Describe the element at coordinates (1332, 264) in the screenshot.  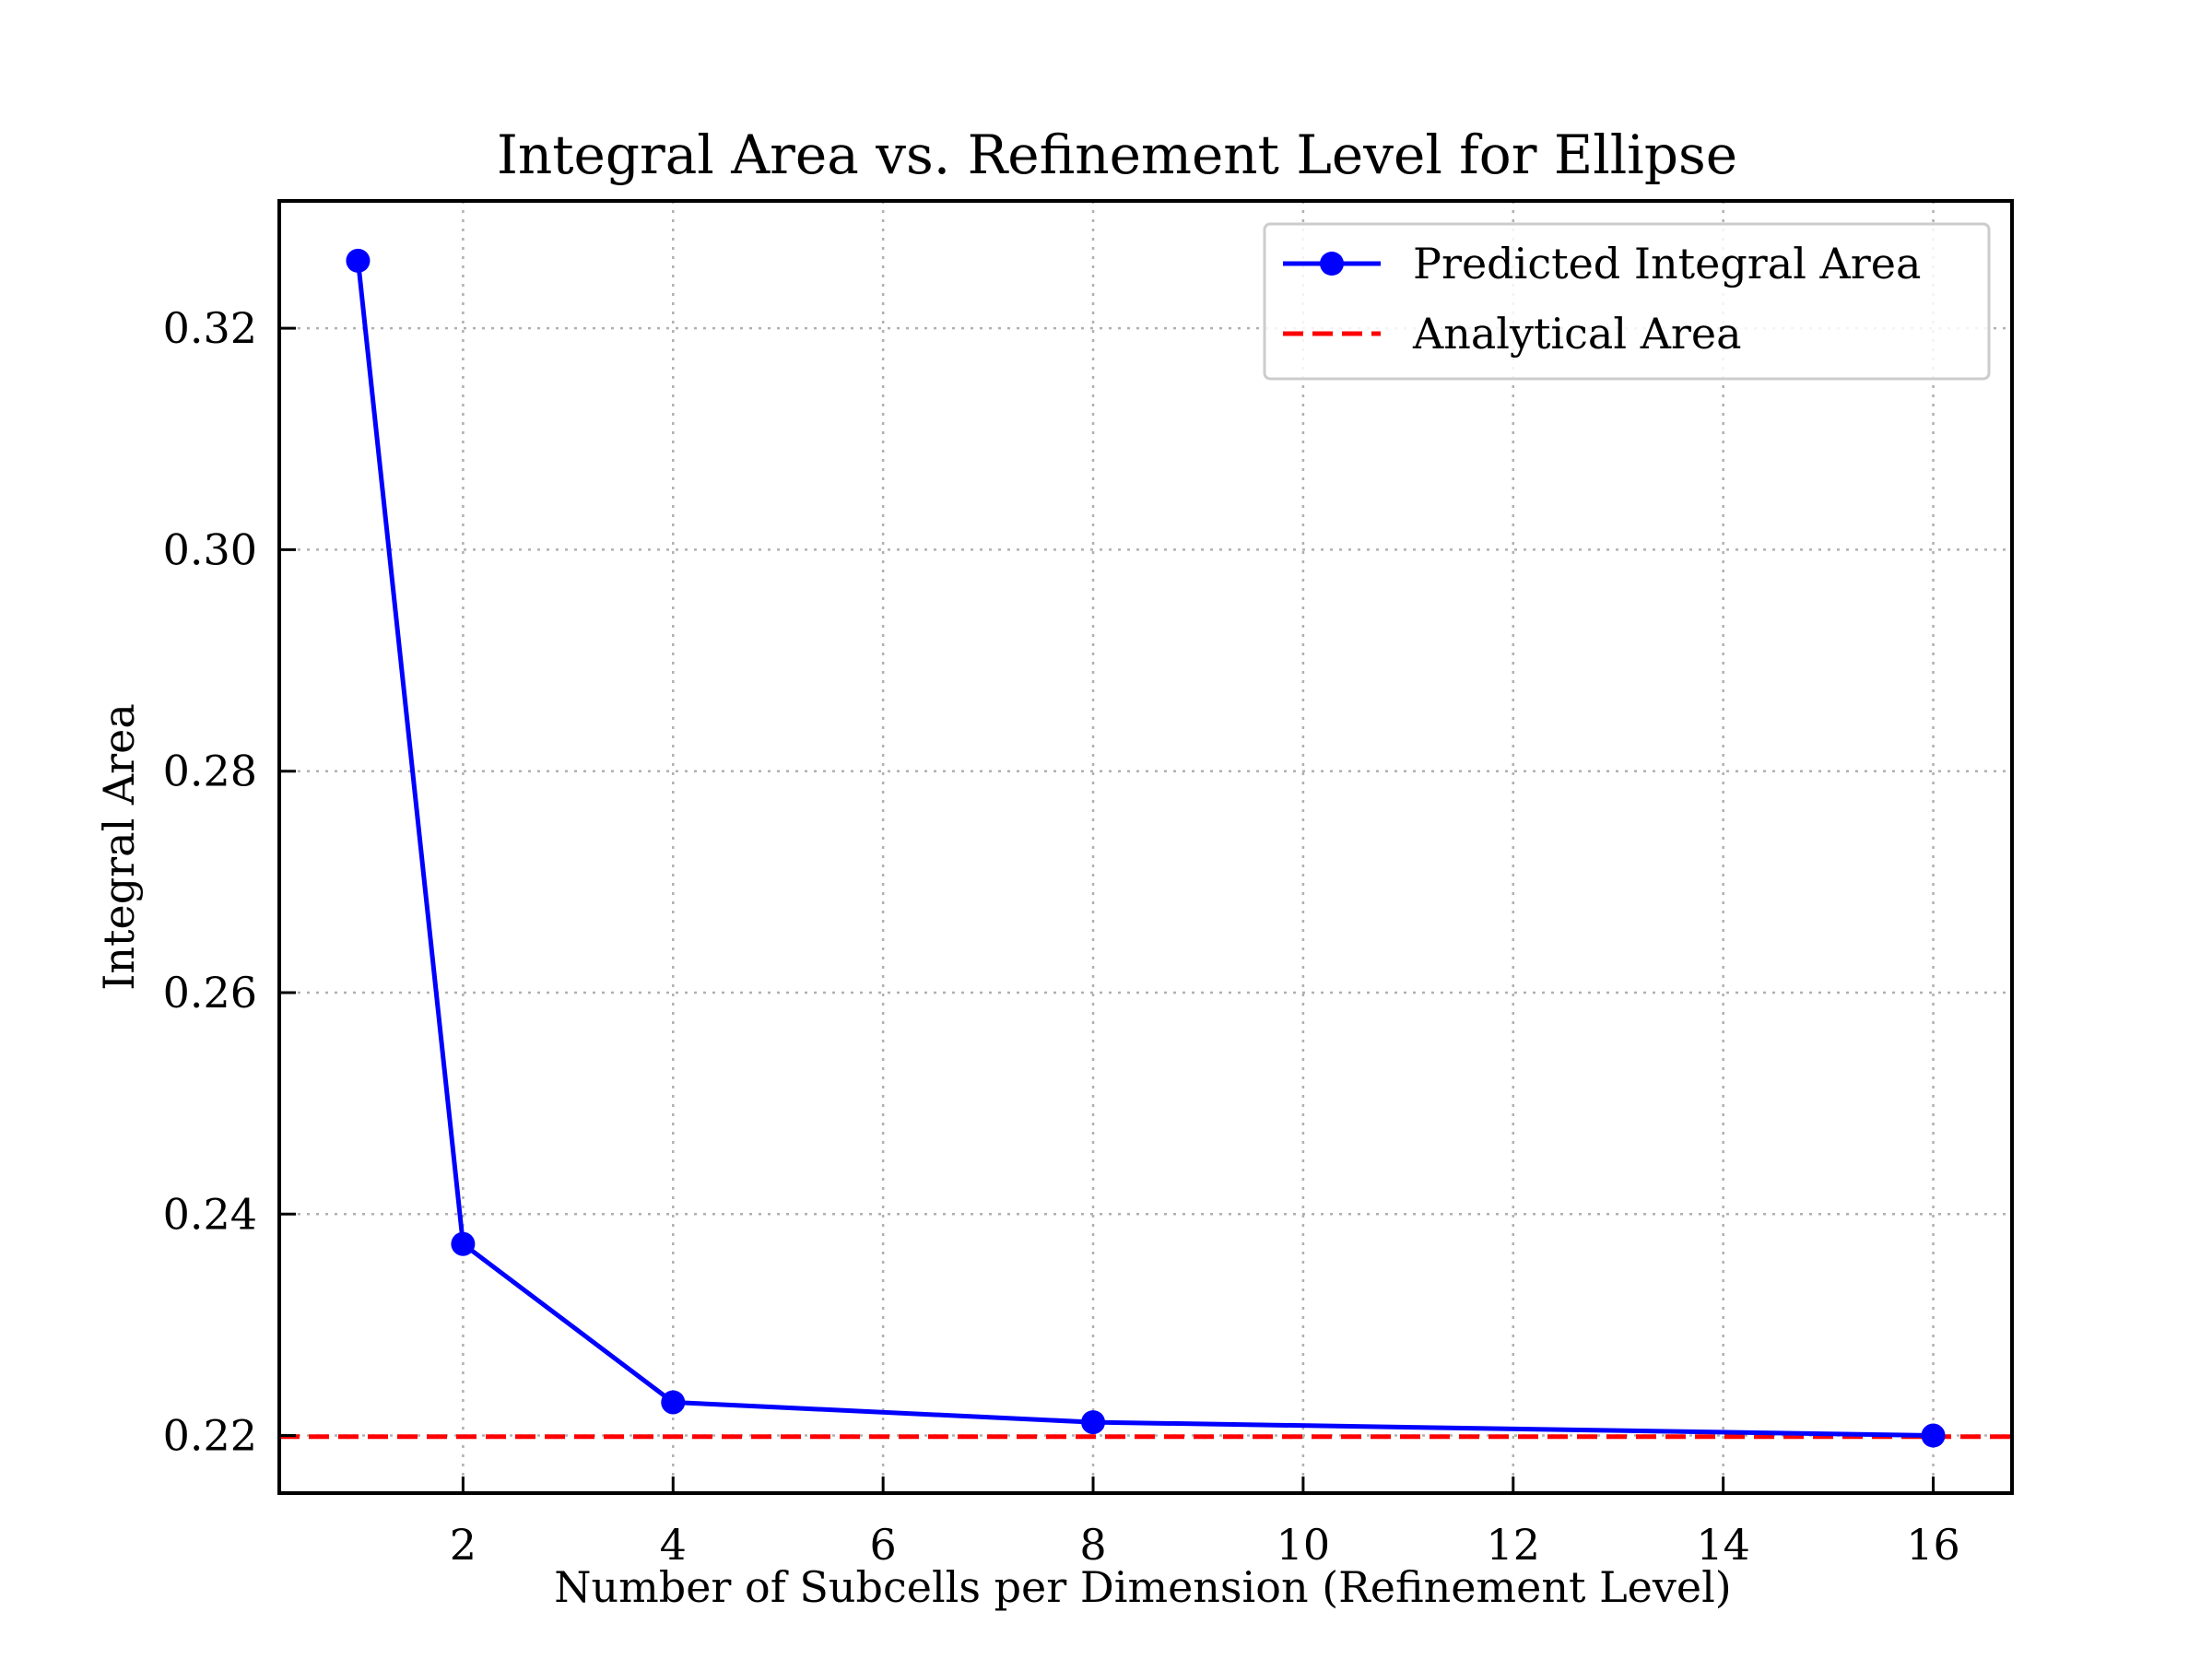
I see `legend-marker-predicted` at that location.